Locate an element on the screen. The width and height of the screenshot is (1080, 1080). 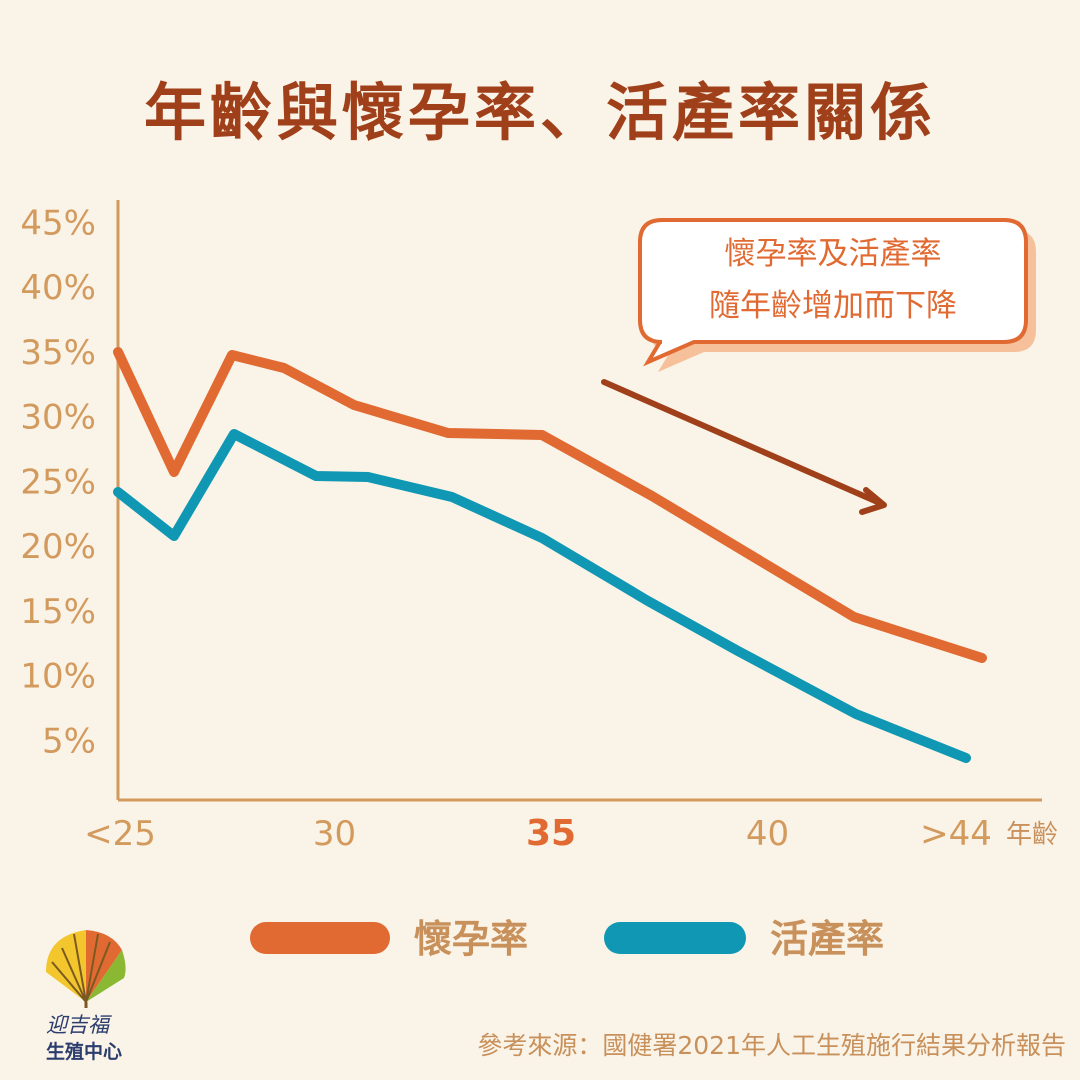
bubble-body is located at coordinates (833, 292).